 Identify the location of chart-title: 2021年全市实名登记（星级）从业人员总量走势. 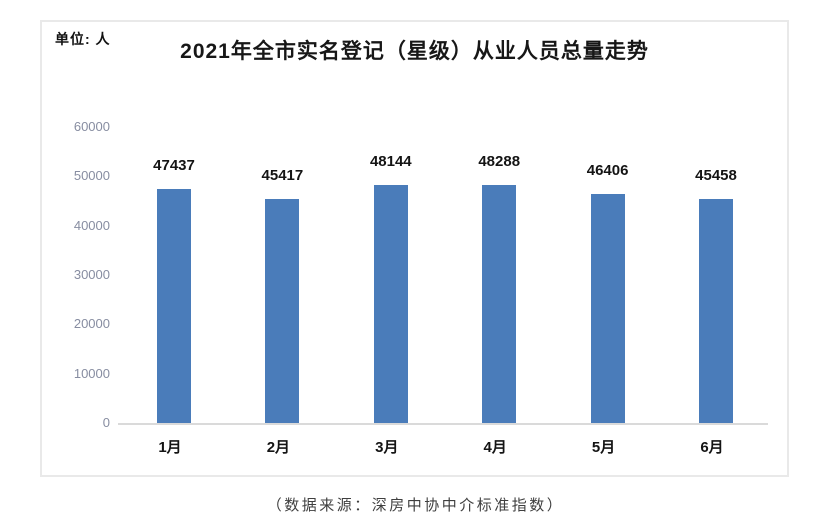
(414, 51).